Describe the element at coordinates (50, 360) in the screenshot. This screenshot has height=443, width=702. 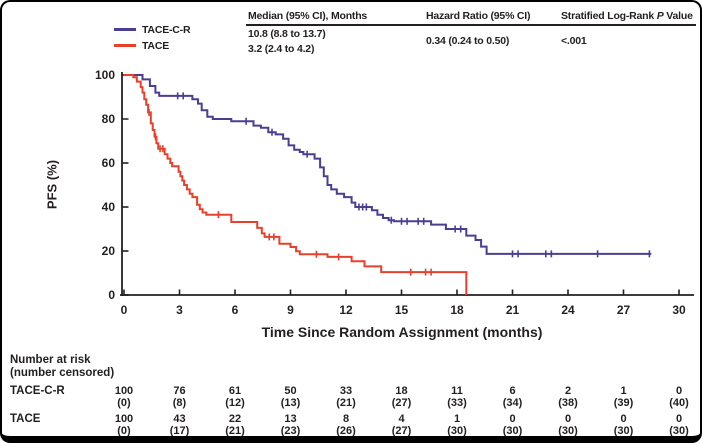
I see `risk-table-heading-line1: Number at risk` at that location.